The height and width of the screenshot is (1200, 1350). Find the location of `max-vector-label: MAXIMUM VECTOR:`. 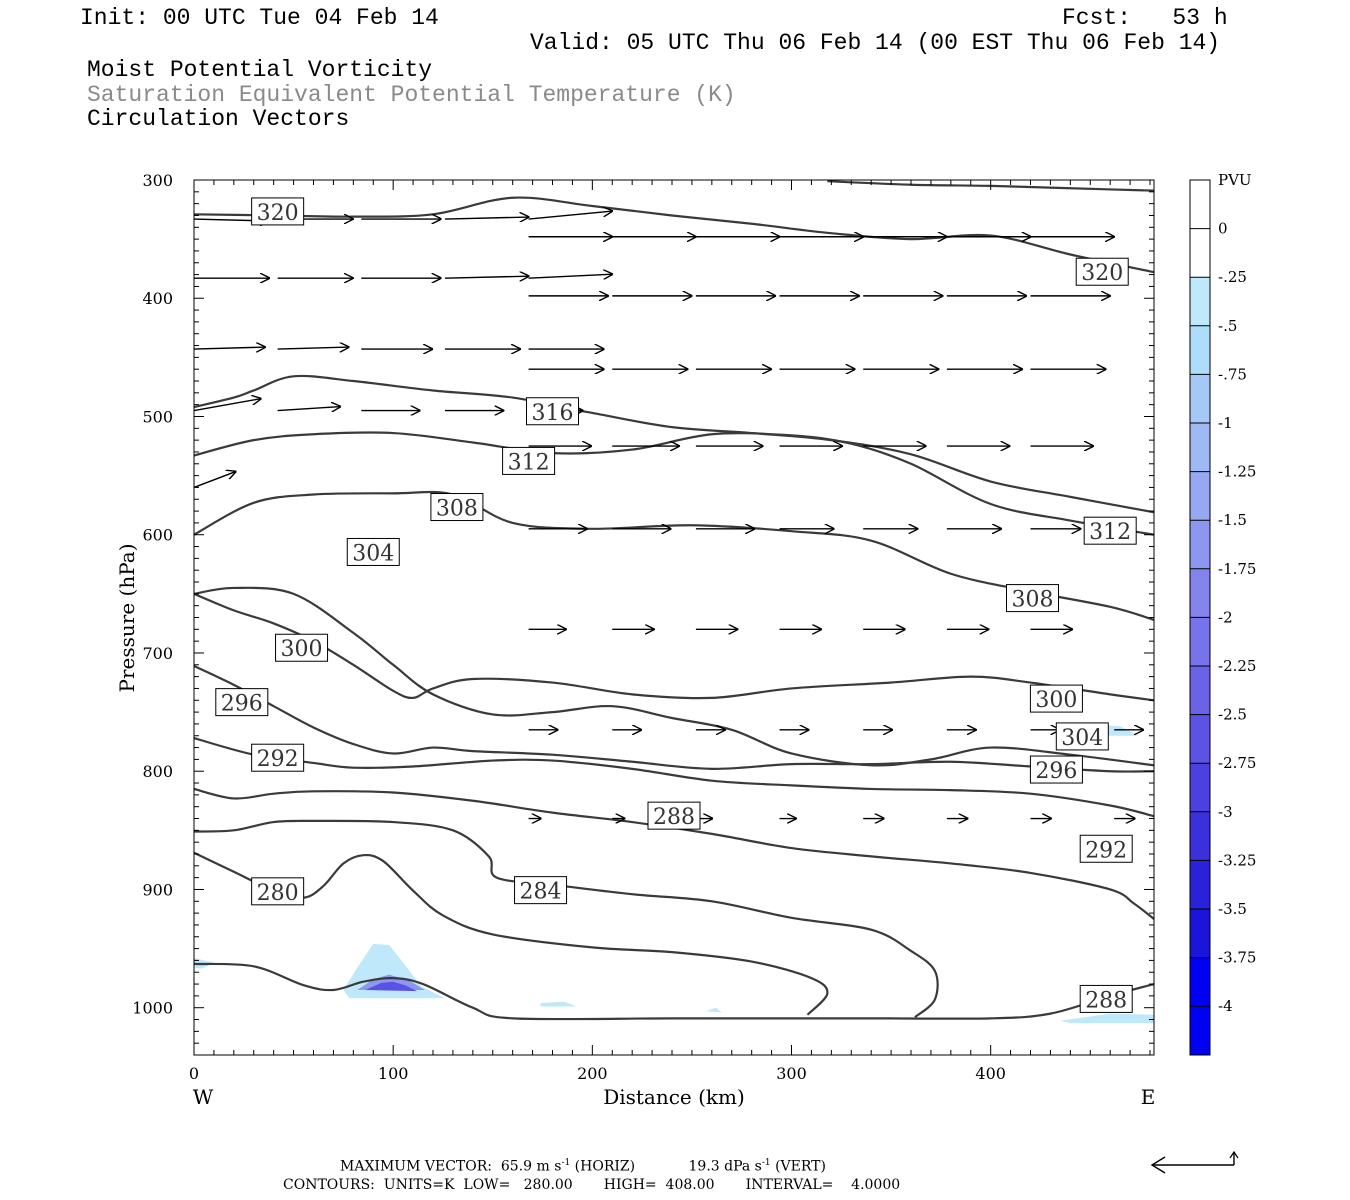

max-vector-label: MAXIMUM VECTOR: is located at coordinates (416, 1166).